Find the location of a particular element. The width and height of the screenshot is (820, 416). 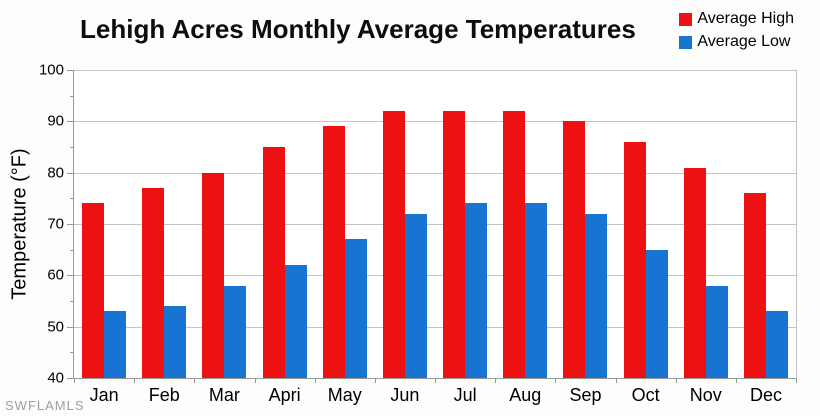

bar-group-nov is located at coordinates (706, 224).